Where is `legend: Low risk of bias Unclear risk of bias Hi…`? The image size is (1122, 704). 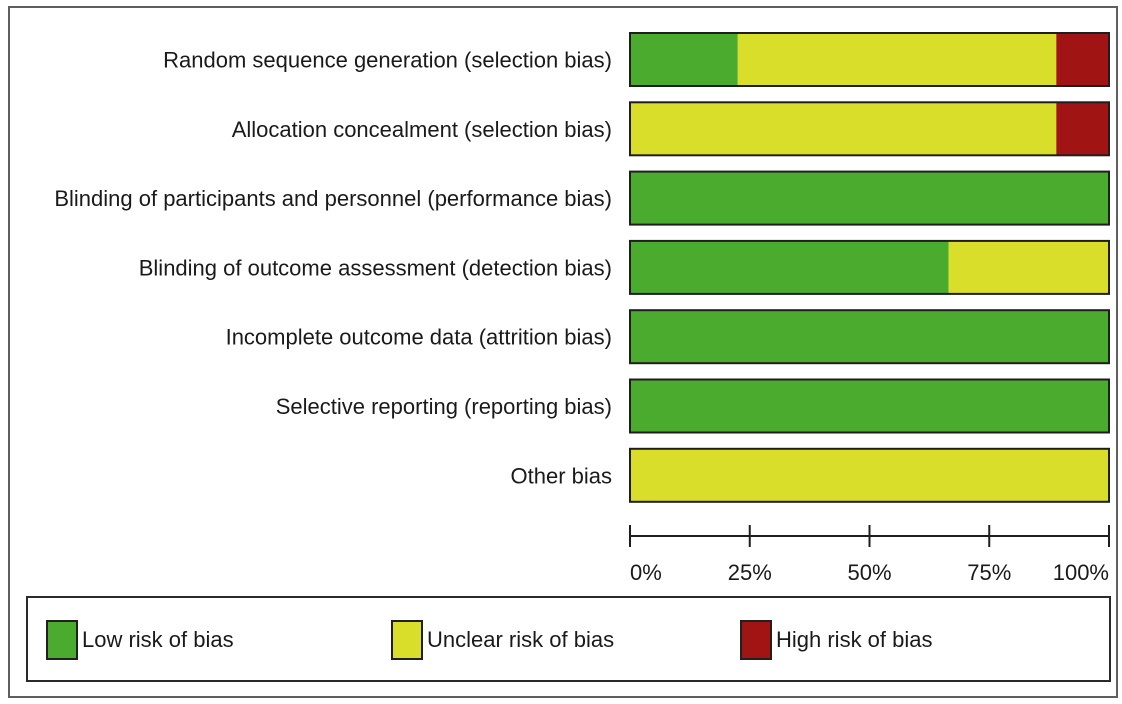
legend: Low risk of bias Unclear risk of bias Hi… is located at coordinates (568, 639).